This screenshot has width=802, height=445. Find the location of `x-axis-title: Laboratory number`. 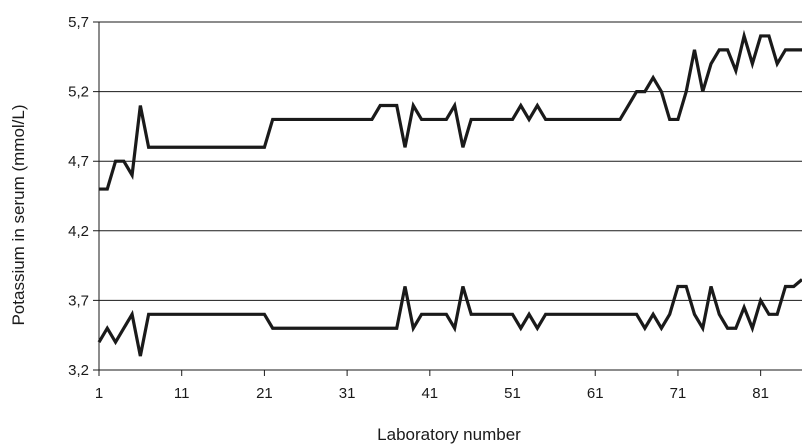

x-axis-title: Laboratory number is located at coordinates (449, 434).